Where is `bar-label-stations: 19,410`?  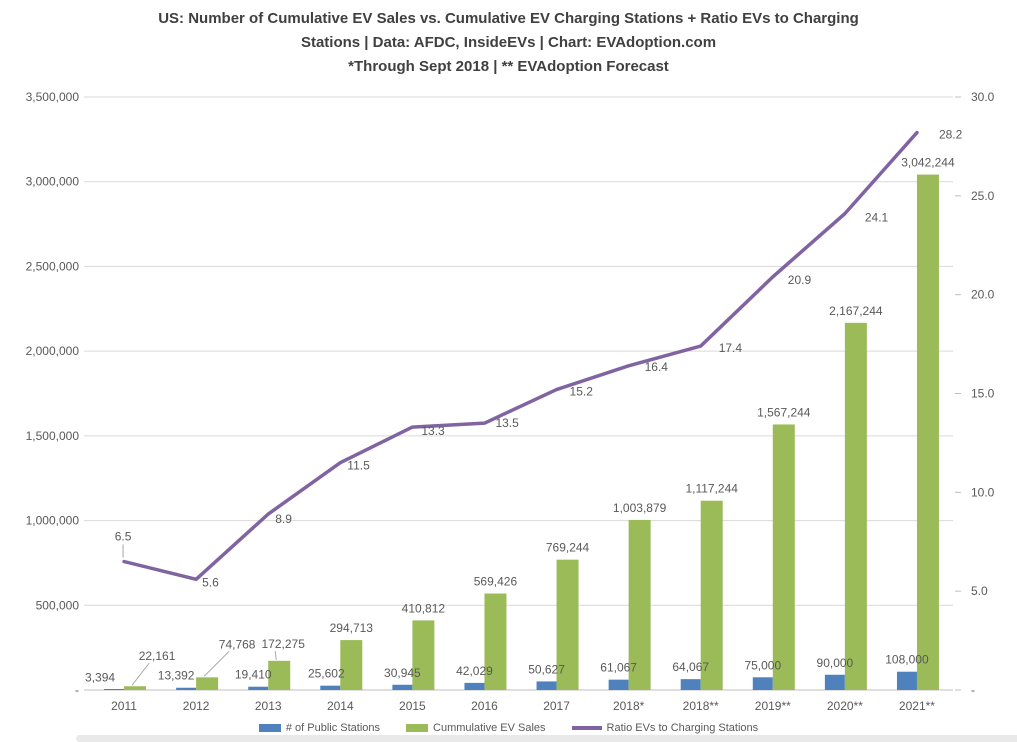
bar-label-stations: 19,410 is located at coordinates (253, 675).